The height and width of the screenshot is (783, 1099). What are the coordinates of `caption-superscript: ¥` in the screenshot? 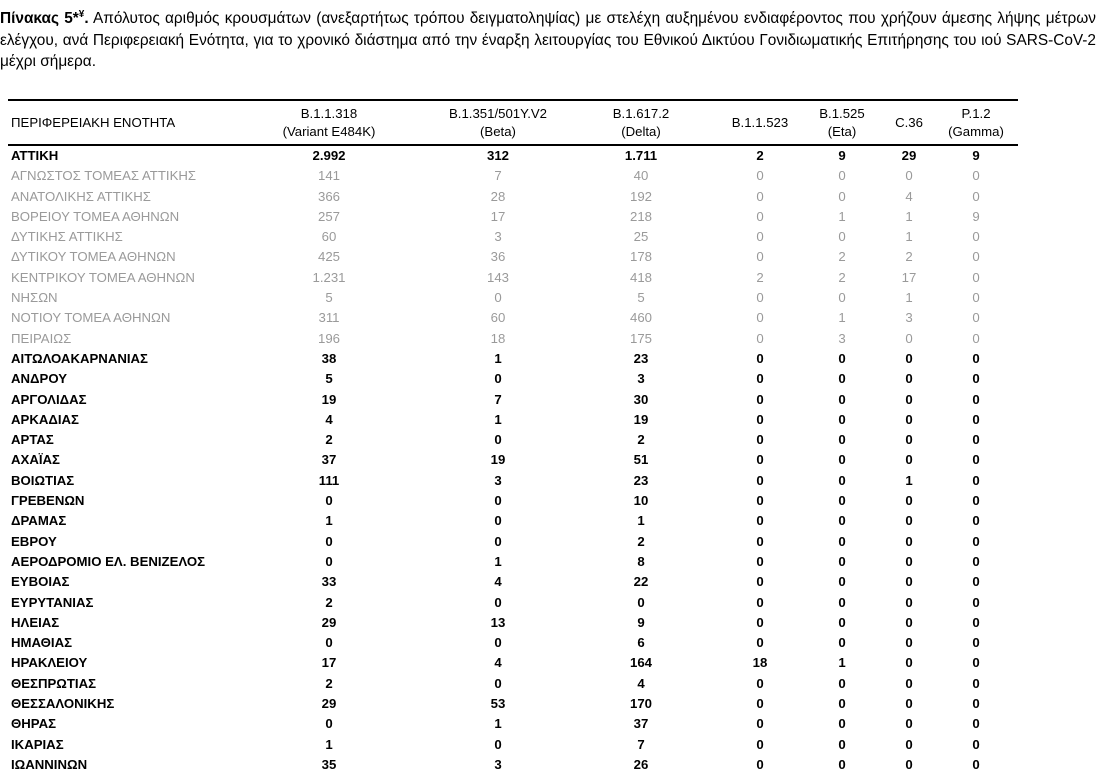 It's located at (81, 14).